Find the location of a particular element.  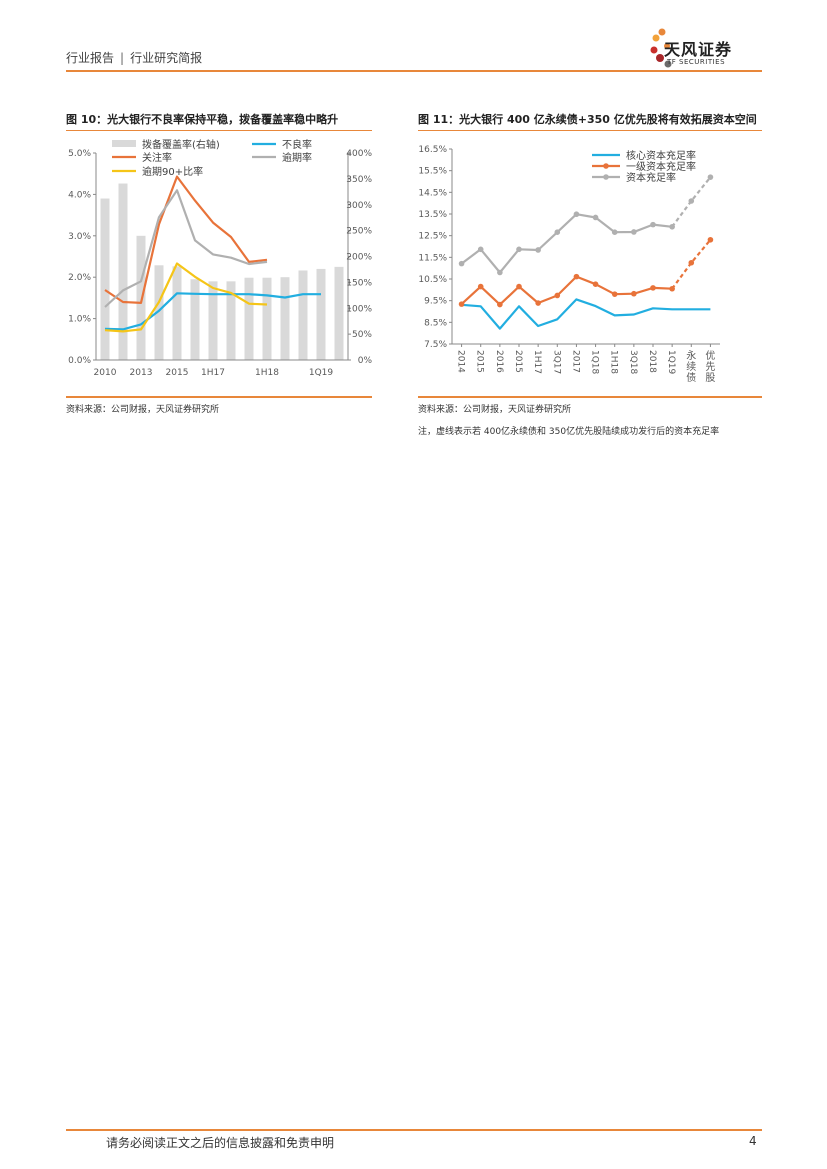

overdue-90-ratio-line is located at coordinates (186, 297).